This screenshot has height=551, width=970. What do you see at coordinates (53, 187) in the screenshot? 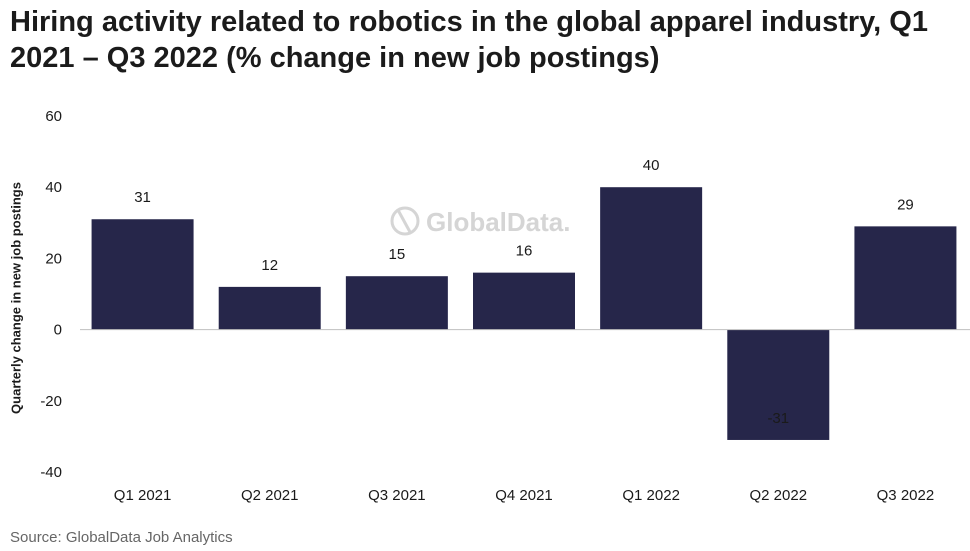
I see `y-tick-label: 40` at bounding box center [53, 187].